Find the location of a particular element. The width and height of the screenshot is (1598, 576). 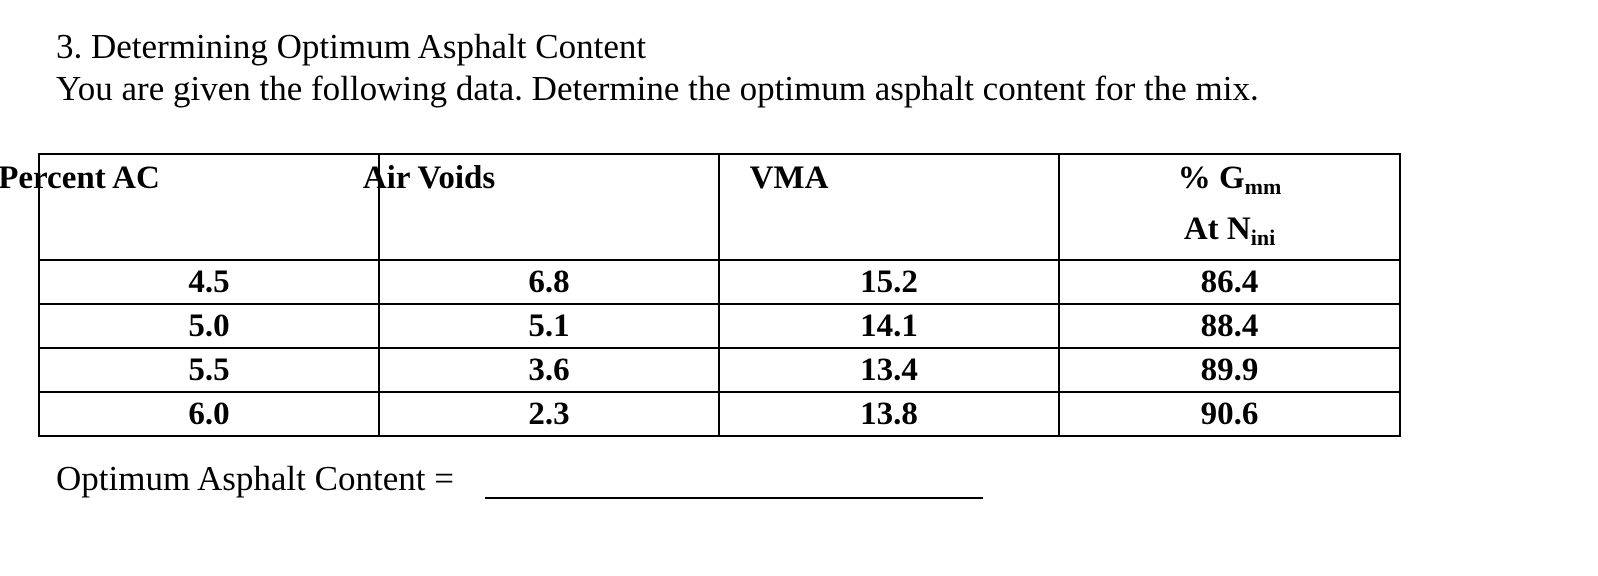

cell-gmm: 90.6 is located at coordinates (1229, 414).